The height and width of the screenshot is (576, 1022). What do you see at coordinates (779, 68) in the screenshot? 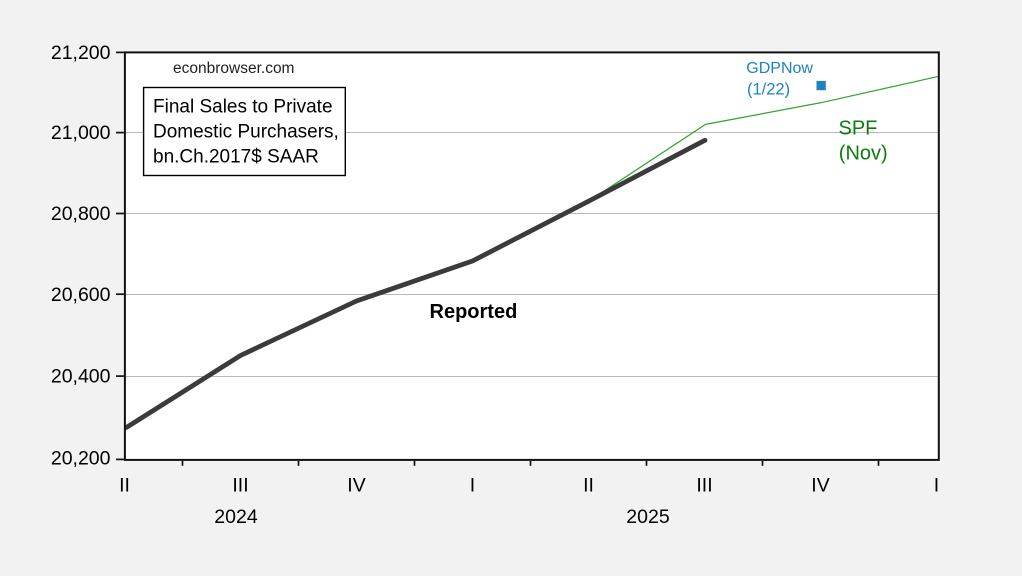
I see `svg-text: GDPNow` at bounding box center [779, 68].